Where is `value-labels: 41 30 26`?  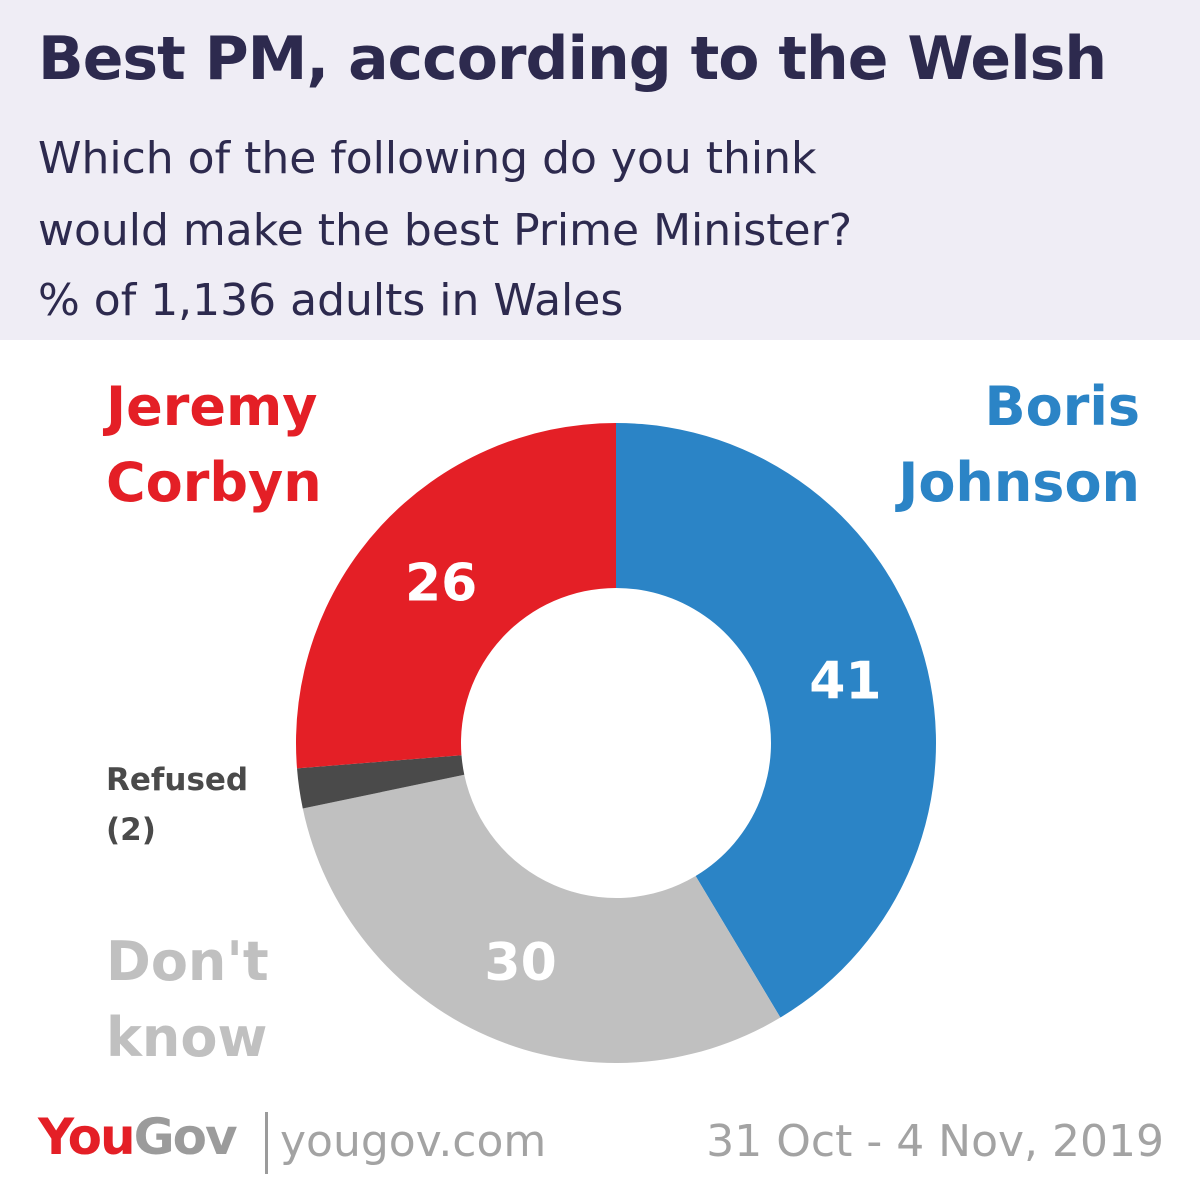
value-labels: 41 30 26 is located at coordinates (643, 774).